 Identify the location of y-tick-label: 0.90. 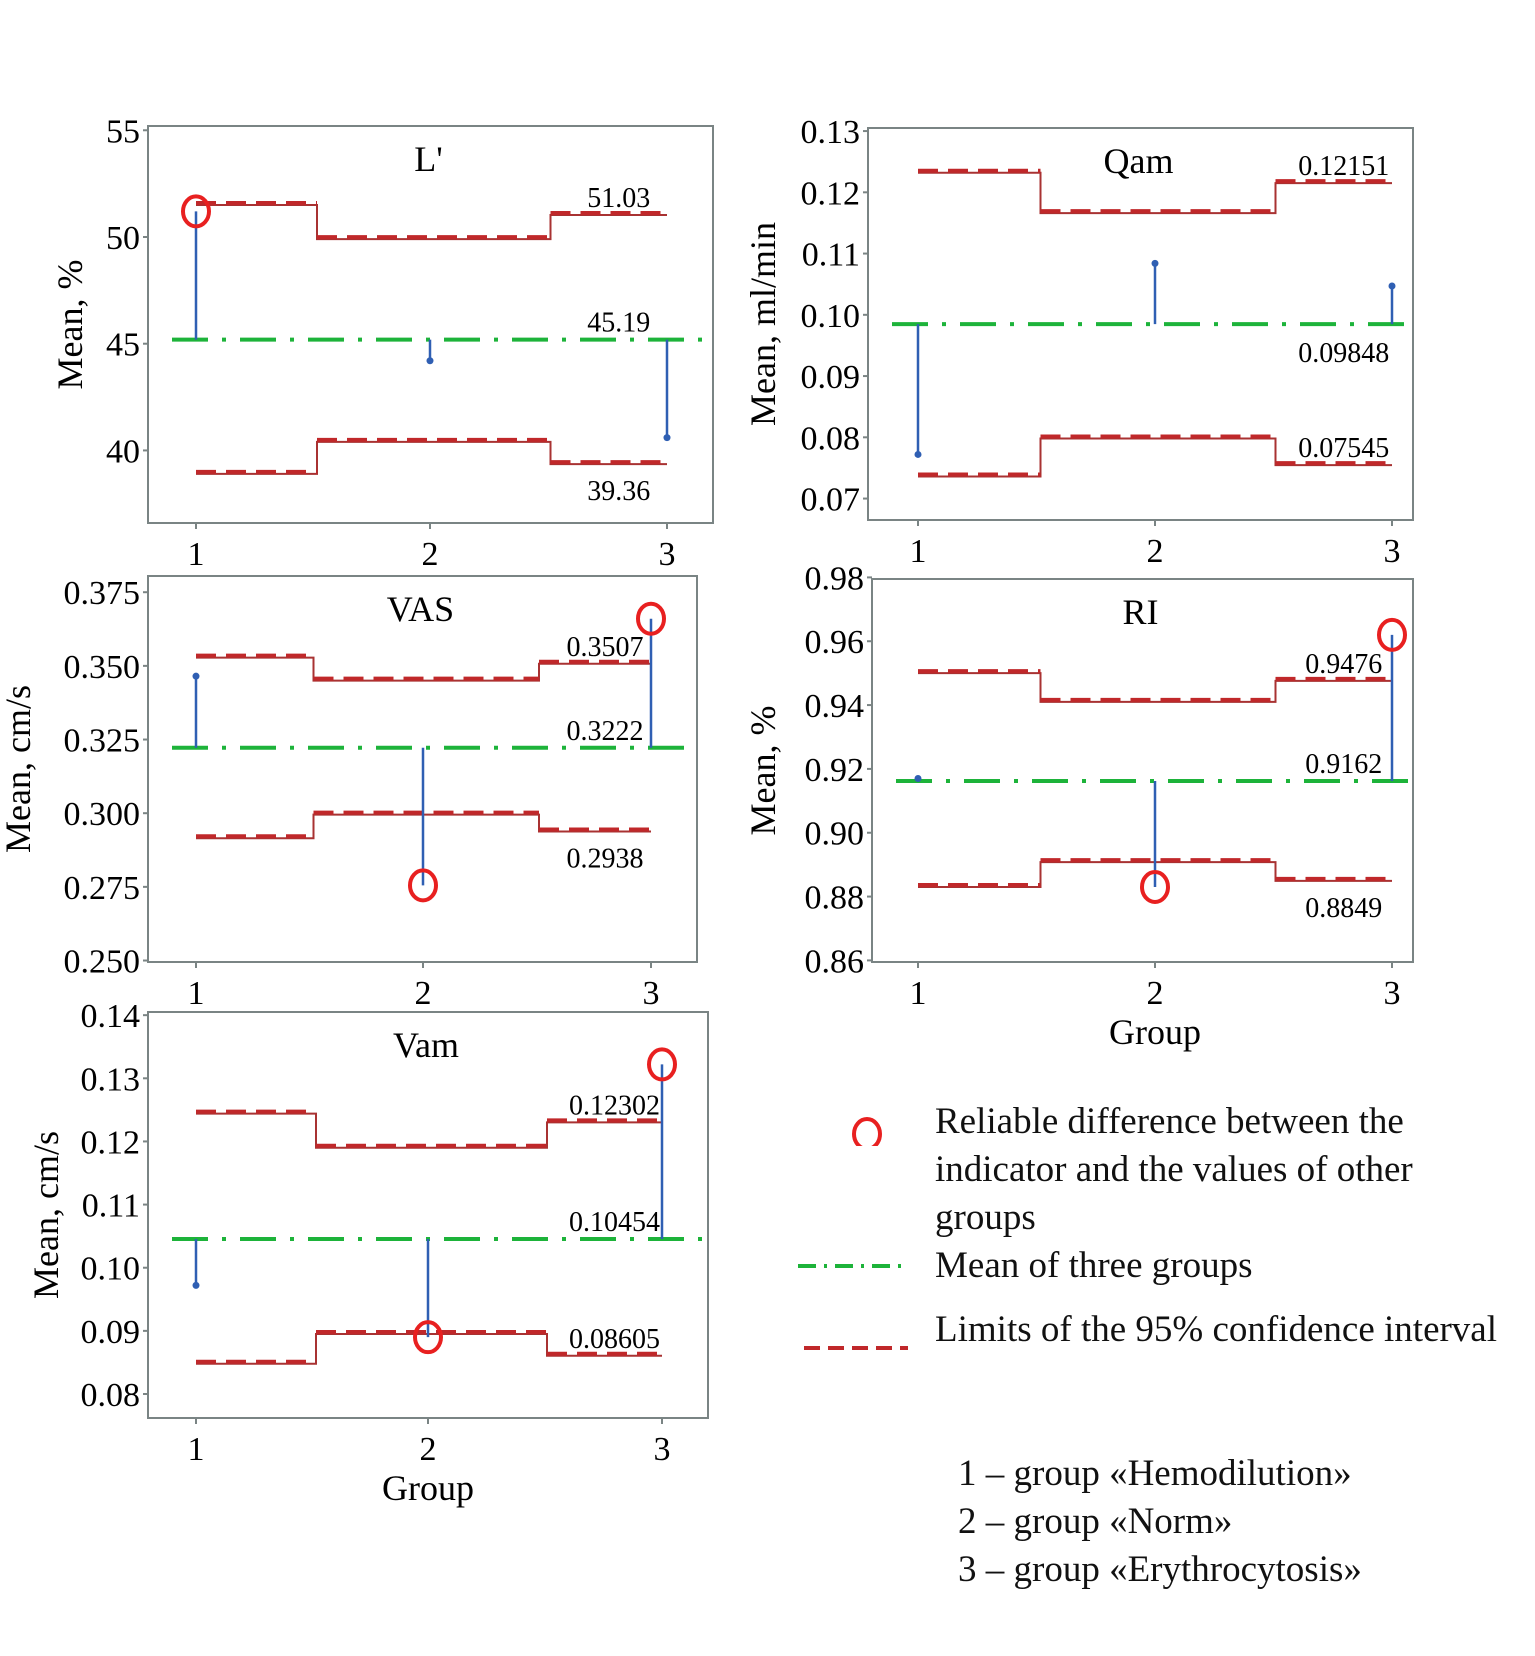
(835, 834).